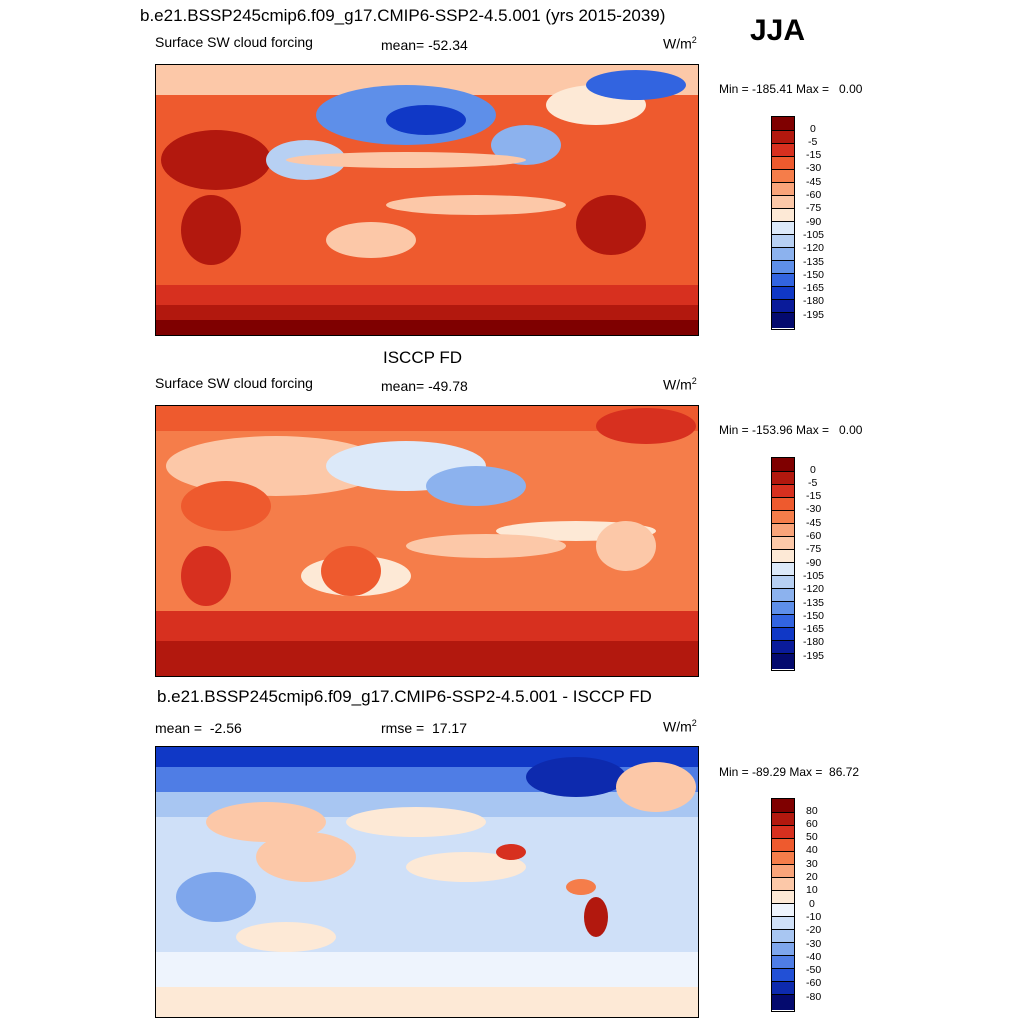  I want to click on panel3-map-field, so click(427, 882).